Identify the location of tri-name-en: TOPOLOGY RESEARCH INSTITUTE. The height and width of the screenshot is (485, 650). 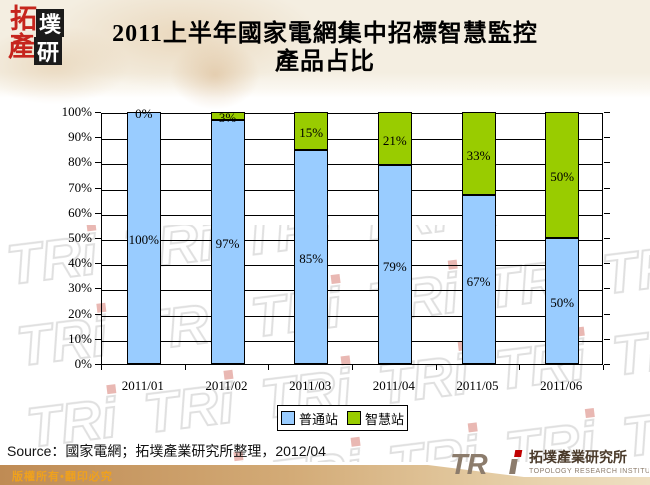
(589, 471).